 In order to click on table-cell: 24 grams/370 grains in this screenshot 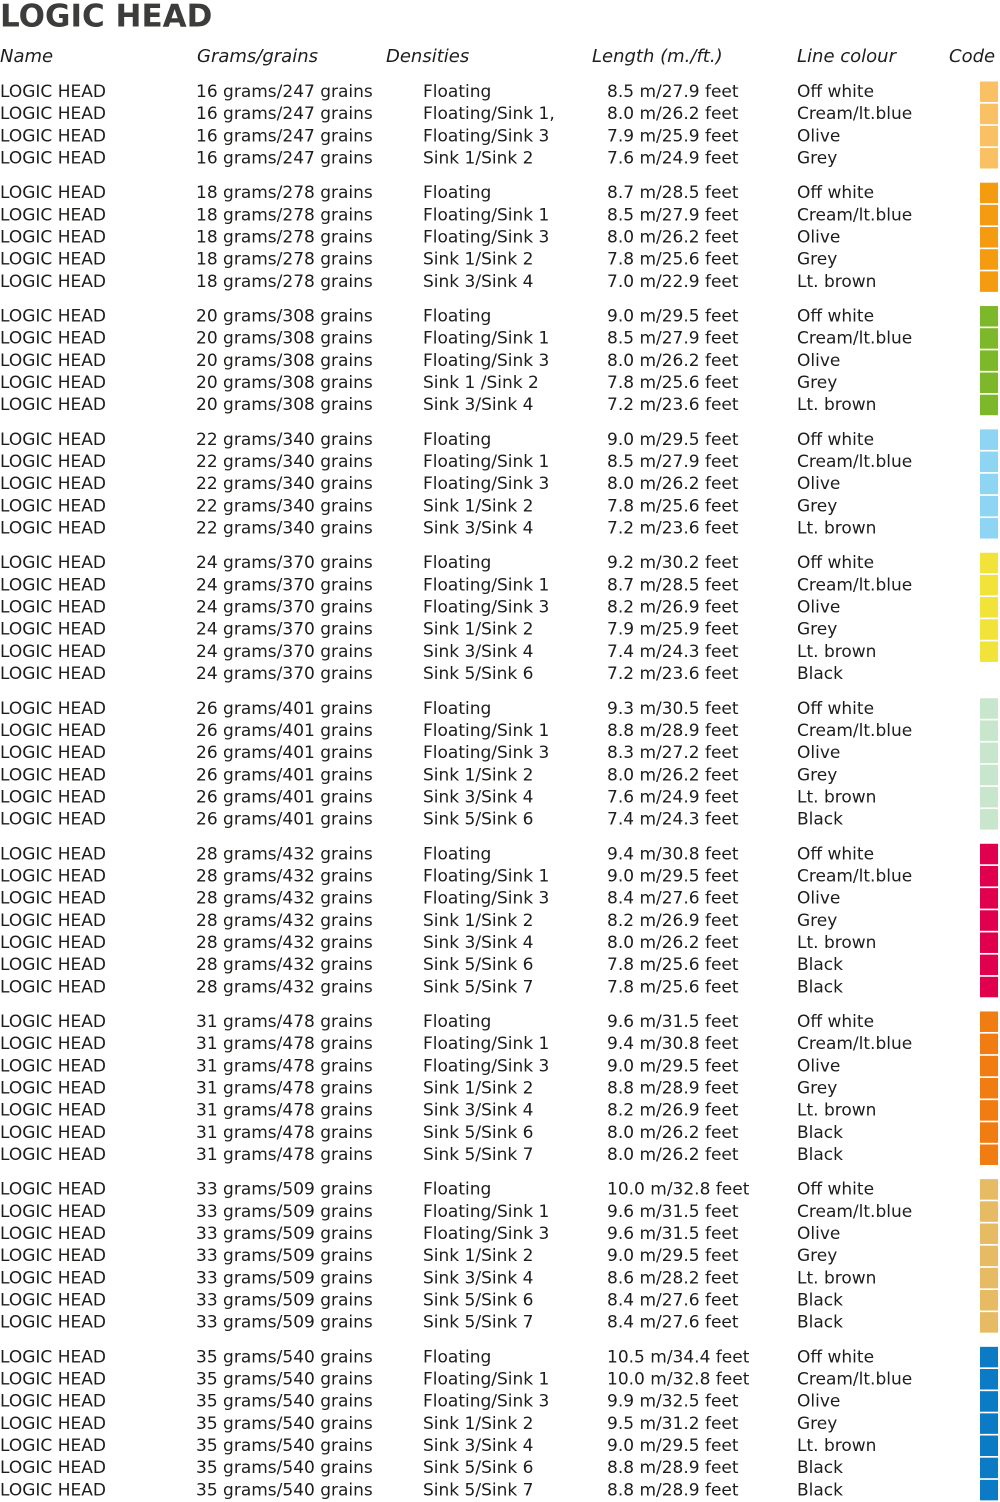, I will do `click(284, 585)`.